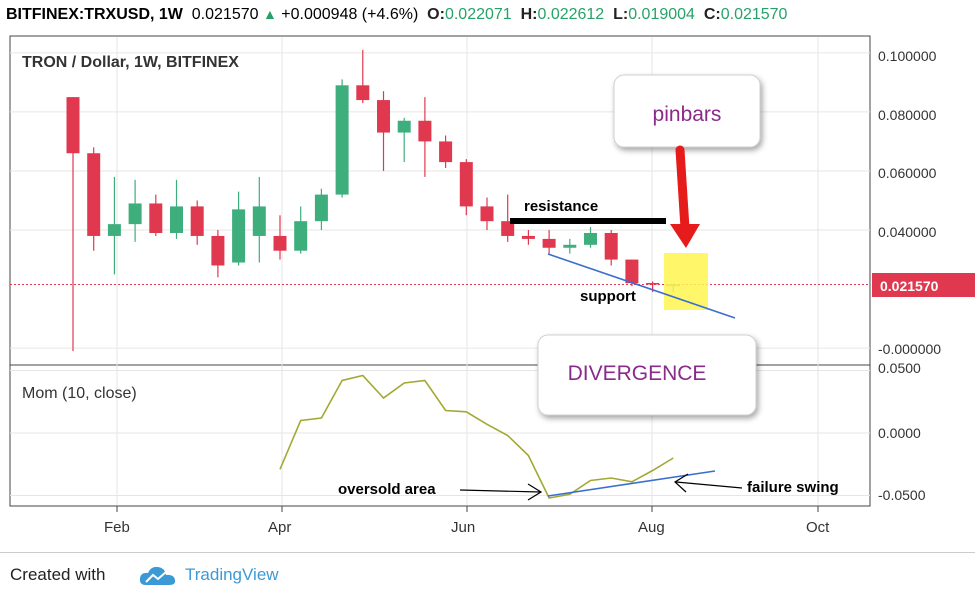 The width and height of the screenshot is (975, 605). What do you see at coordinates (754, 14) in the screenshot?
I see `close-value: 0.021570` at bounding box center [754, 14].